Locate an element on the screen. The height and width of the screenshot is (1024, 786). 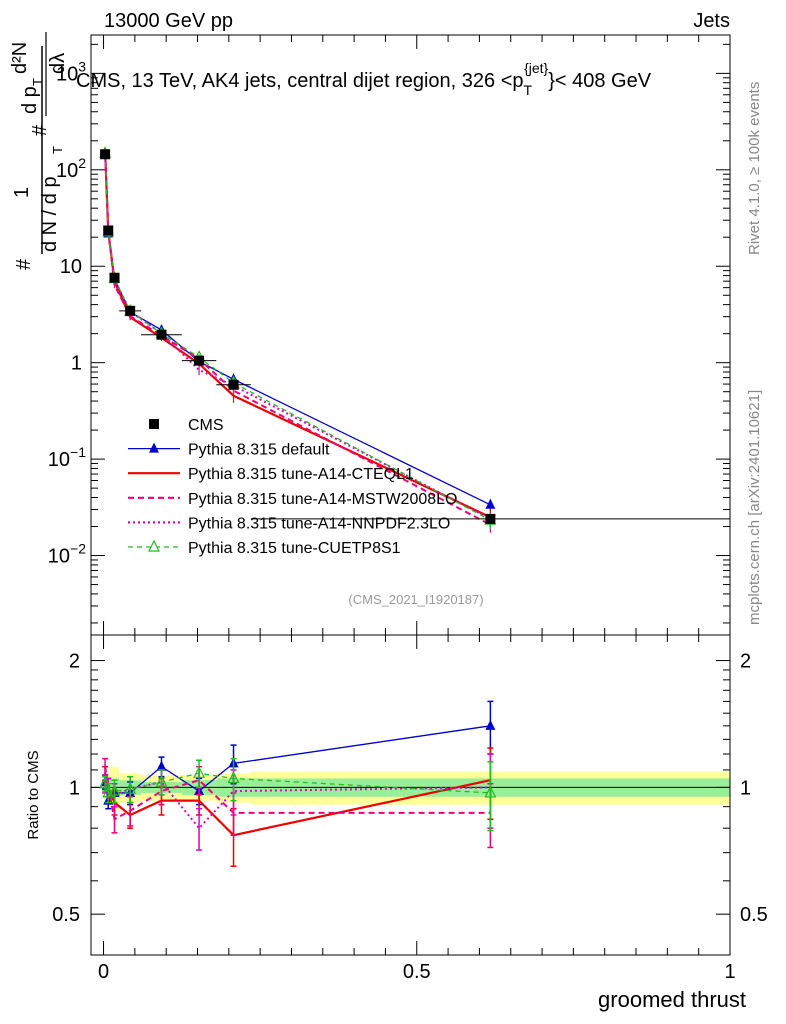
main-ytick-label: 1 is located at coordinates (76, 364).